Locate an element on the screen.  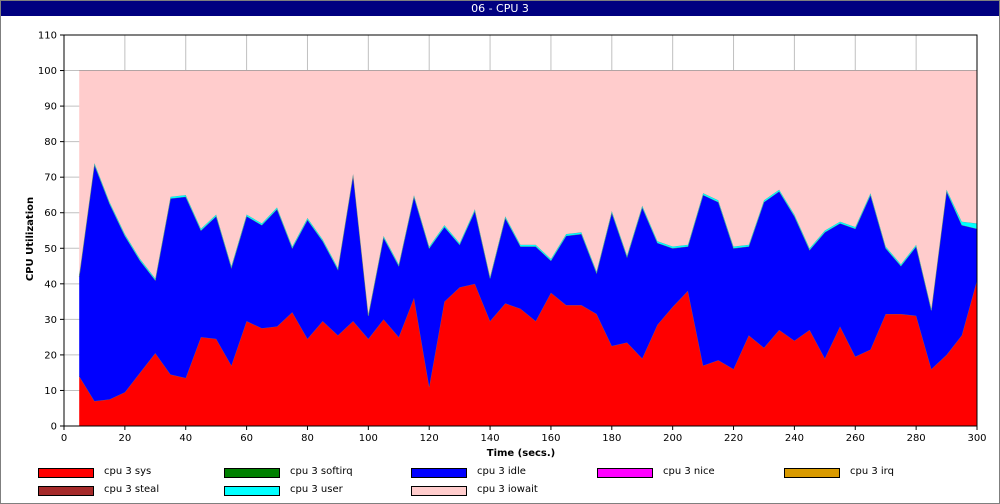
x-tick-label: 100 is located at coordinates (368, 438).